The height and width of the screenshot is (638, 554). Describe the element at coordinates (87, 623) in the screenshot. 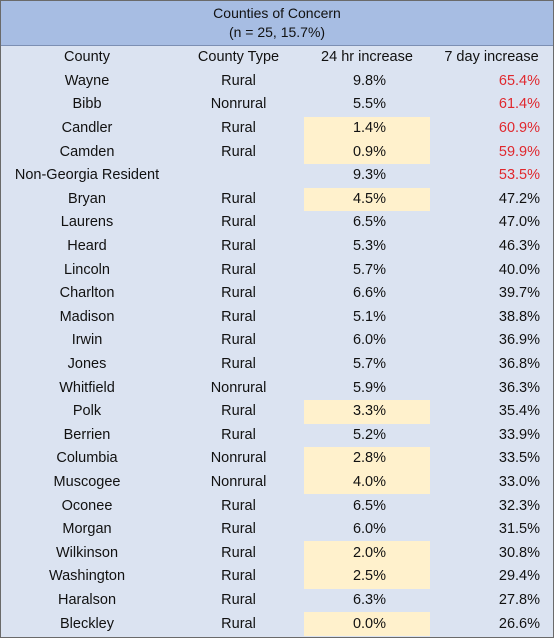

I see `county-cell: Bleckley` at that location.